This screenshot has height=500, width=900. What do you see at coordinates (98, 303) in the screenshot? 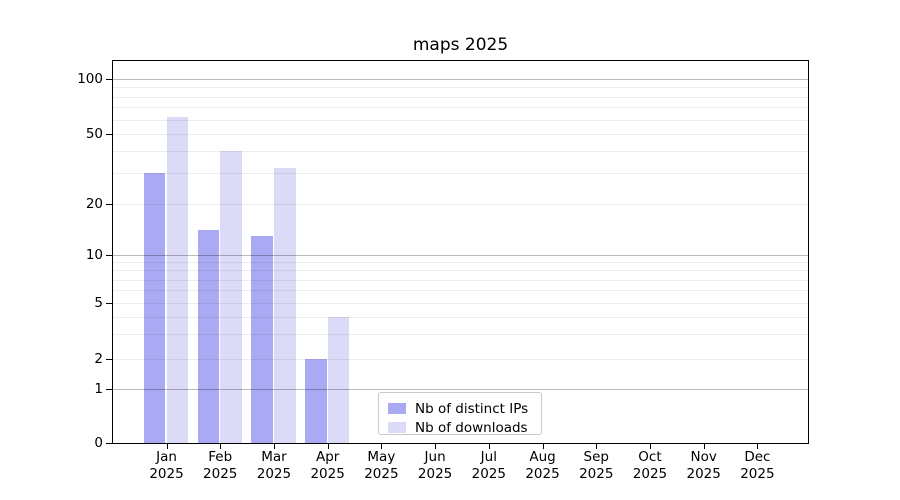
I see `y-tick-label-5: 5` at bounding box center [98, 303].